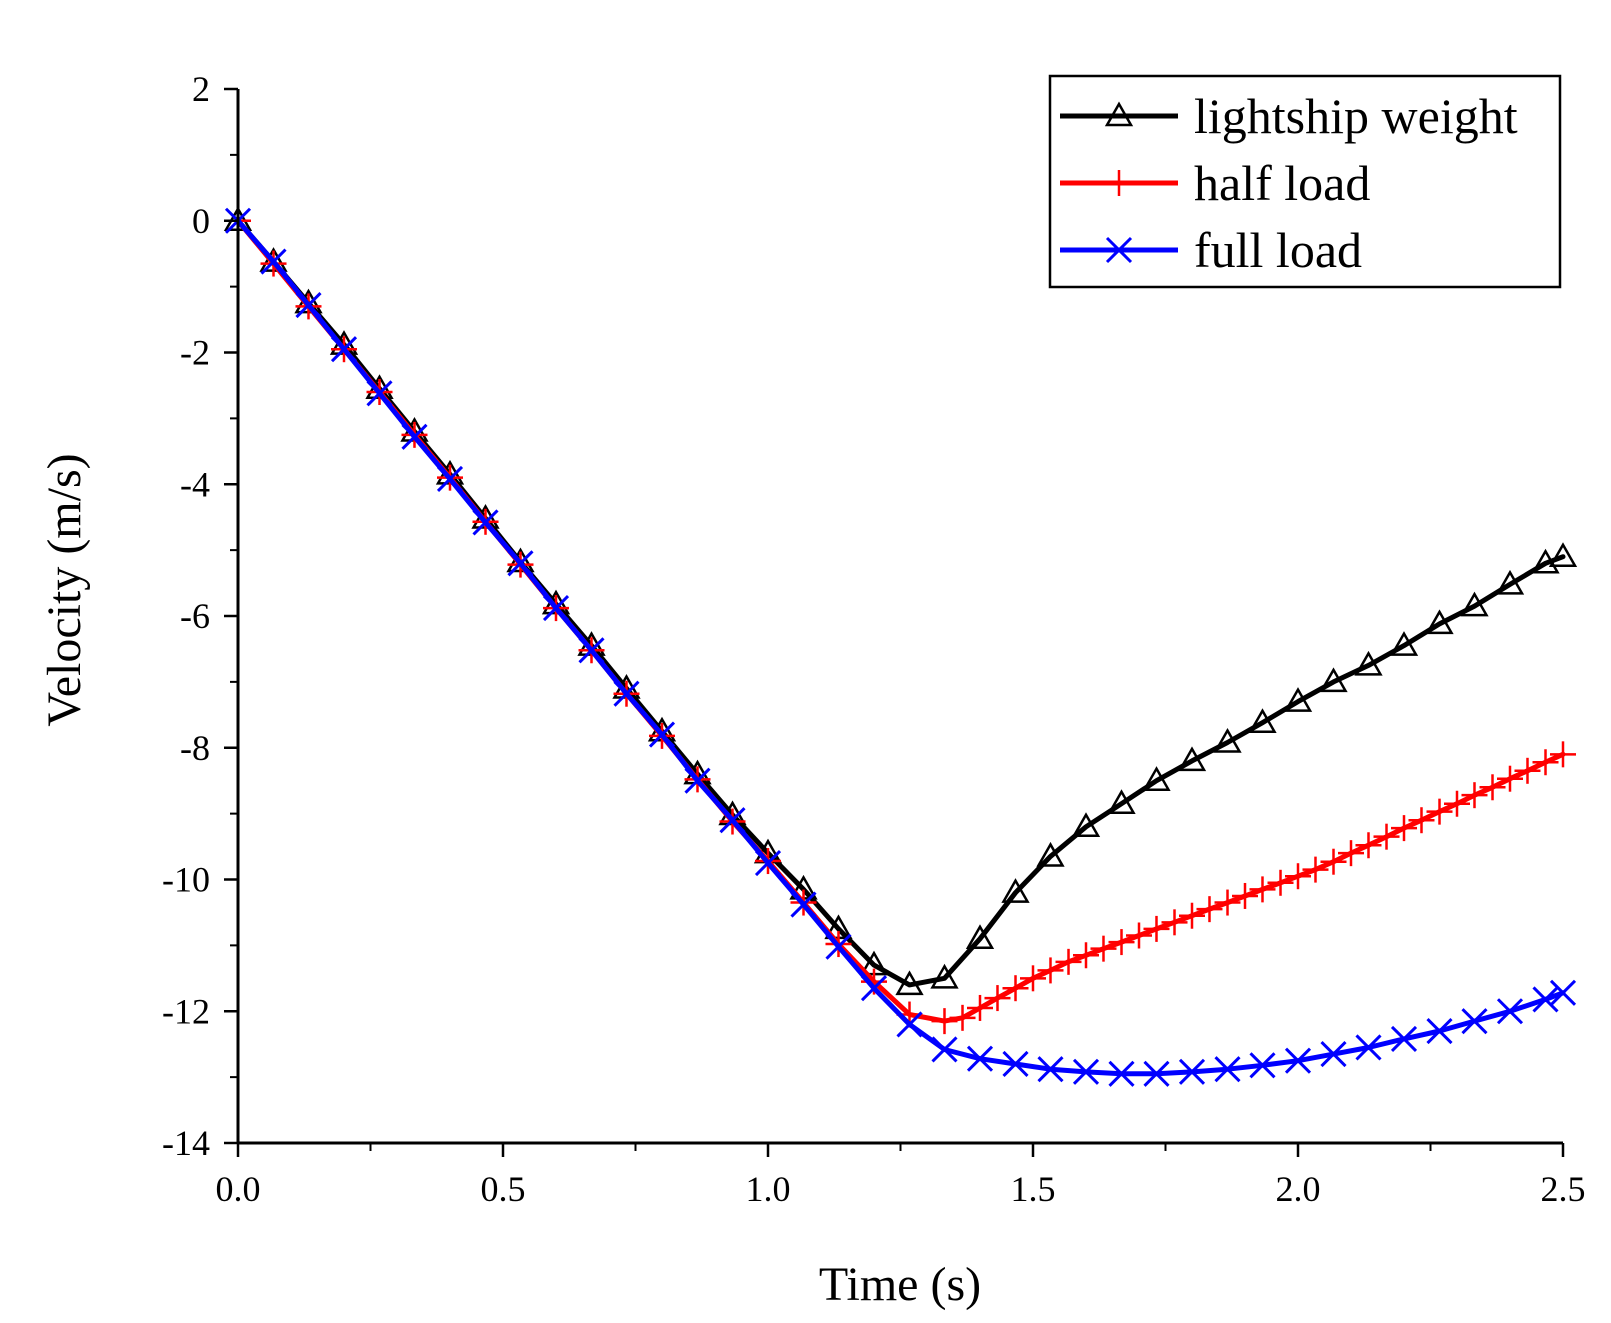 The height and width of the screenshot is (1323, 1611). What do you see at coordinates (901, 1176) in the screenshot?
I see `x-axis-ticks: 0.0 0.5 1.0 1.5 2.0 2.5` at bounding box center [901, 1176].